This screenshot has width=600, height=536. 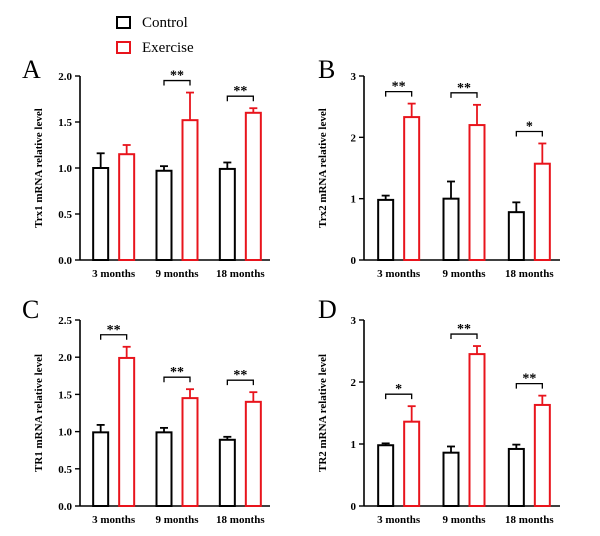 I want to click on y-axis-label: Trx2 mRNA relative level, so click(x=323, y=168).